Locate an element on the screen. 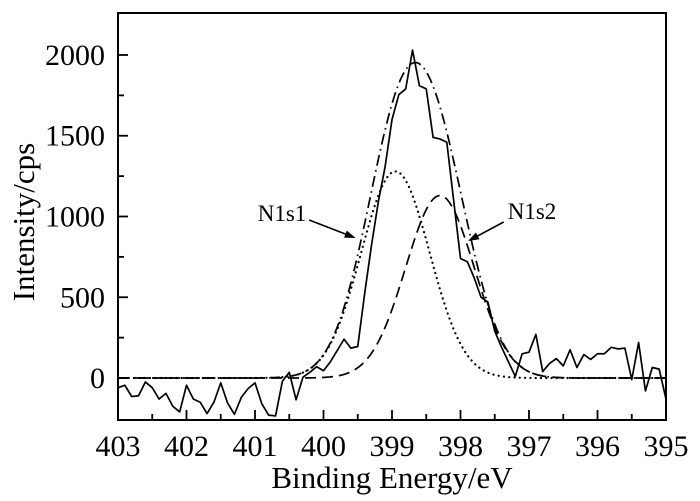 The height and width of the screenshot is (501, 700). x-tick-label-400: 400 is located at coordinates (323, 446).